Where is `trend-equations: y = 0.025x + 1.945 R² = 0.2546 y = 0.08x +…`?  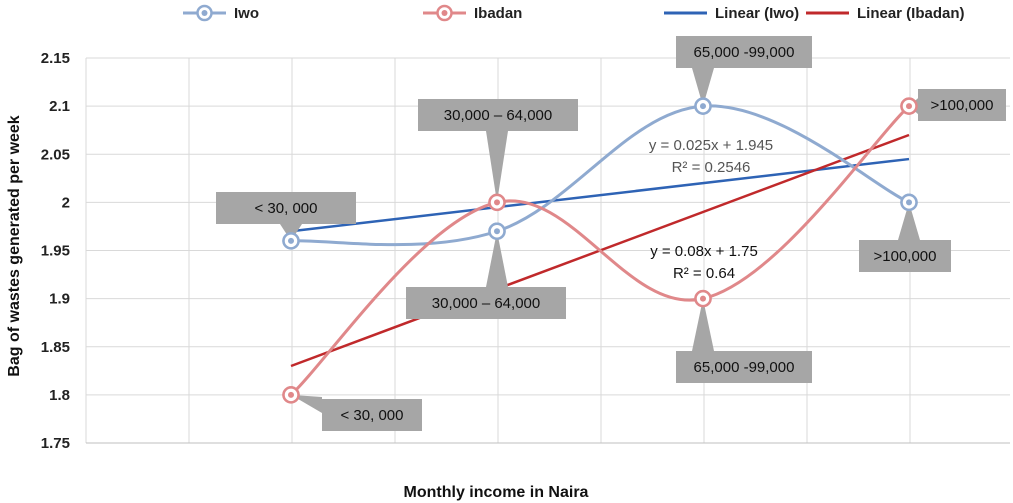
trend-equations: y = 0.025x + 1.945 R² = 0.2546 y = 0.08x +… is located at coordinates (711, 209).